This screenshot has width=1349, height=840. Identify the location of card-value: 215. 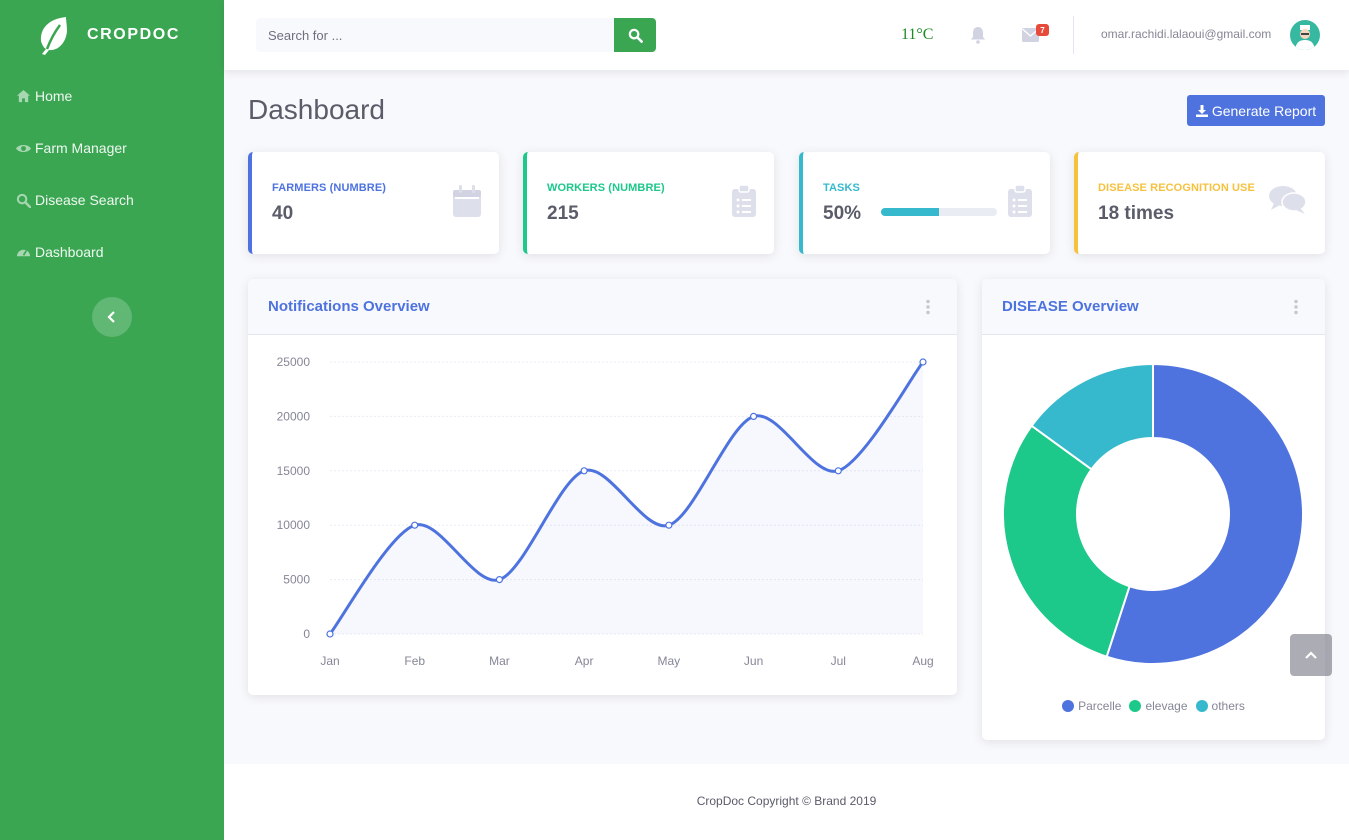
(563, 213).